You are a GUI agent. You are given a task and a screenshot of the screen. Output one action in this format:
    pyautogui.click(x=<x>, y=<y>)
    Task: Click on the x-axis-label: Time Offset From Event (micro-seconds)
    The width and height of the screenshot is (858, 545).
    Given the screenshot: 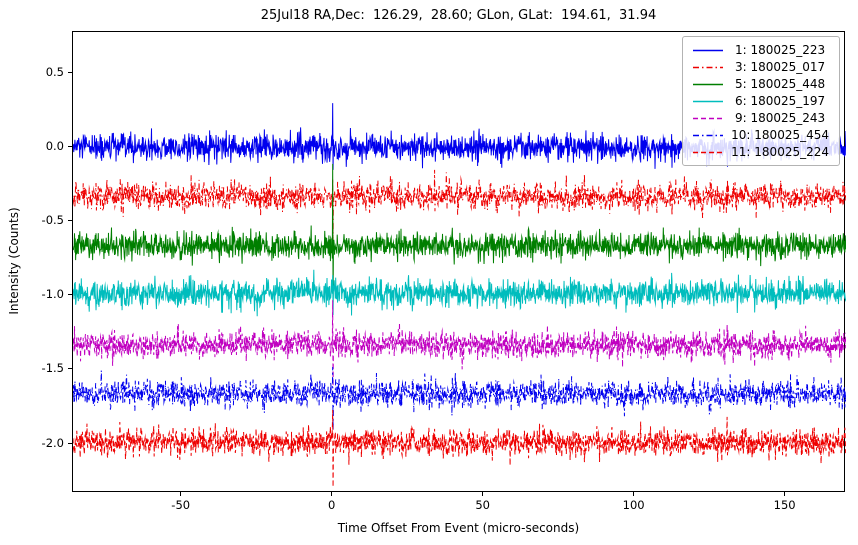 What is the action you would take?
    pyautogui.click(x=458, y=528)
    